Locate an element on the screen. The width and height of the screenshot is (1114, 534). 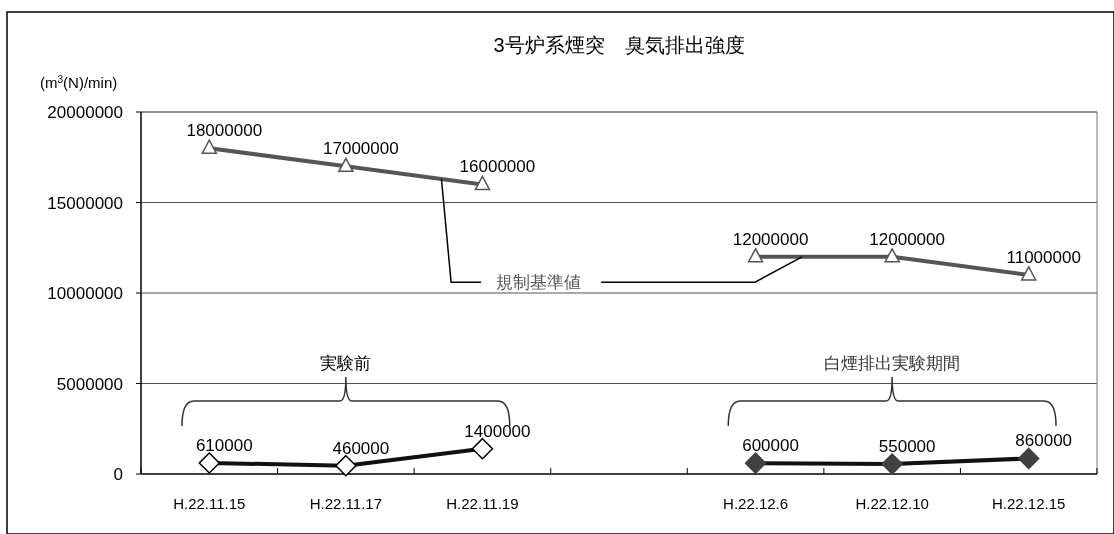
text: 規制基準値 is located at coordinates (539, 283).